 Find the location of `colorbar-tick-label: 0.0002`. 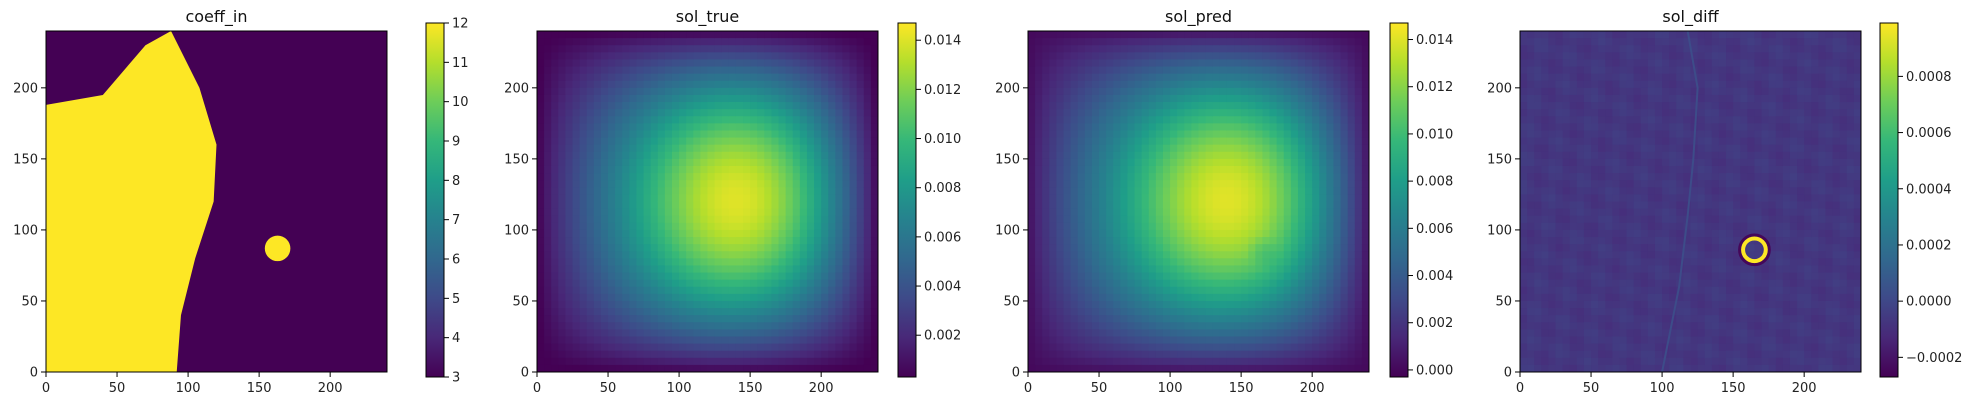

colorbar-tick-label: 0.0002 is located at coordinates (1929, 245).